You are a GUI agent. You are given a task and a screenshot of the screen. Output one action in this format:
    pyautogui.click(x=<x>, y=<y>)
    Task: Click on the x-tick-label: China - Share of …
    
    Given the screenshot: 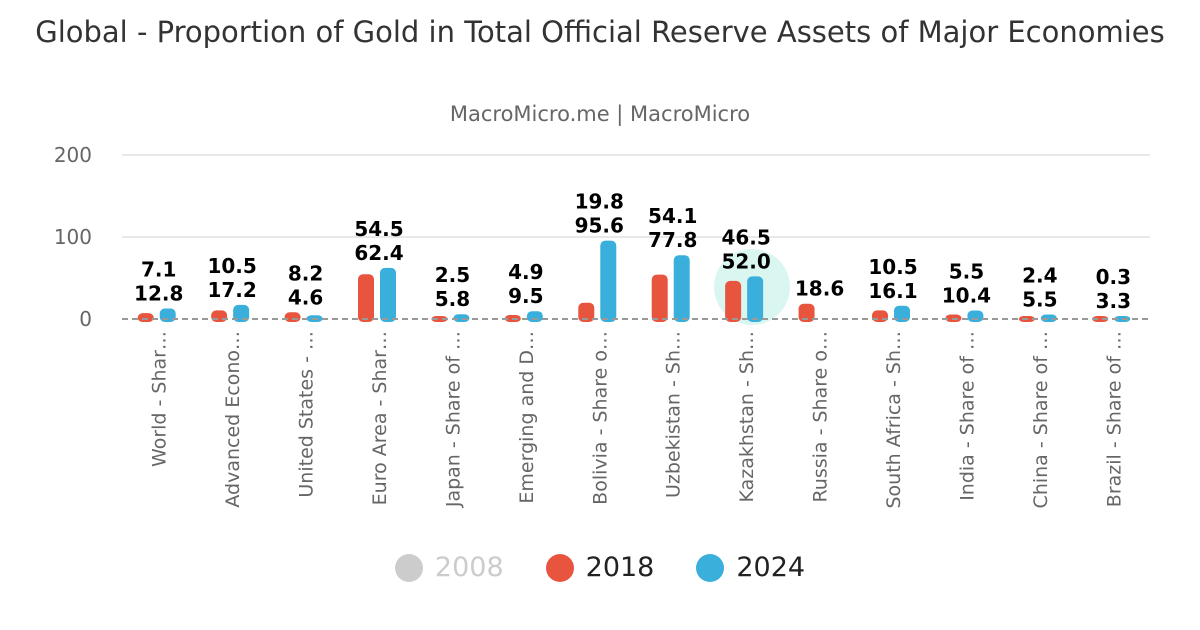 What is the action you would take?
    pyautogui.click(x=1041, y=419)
    